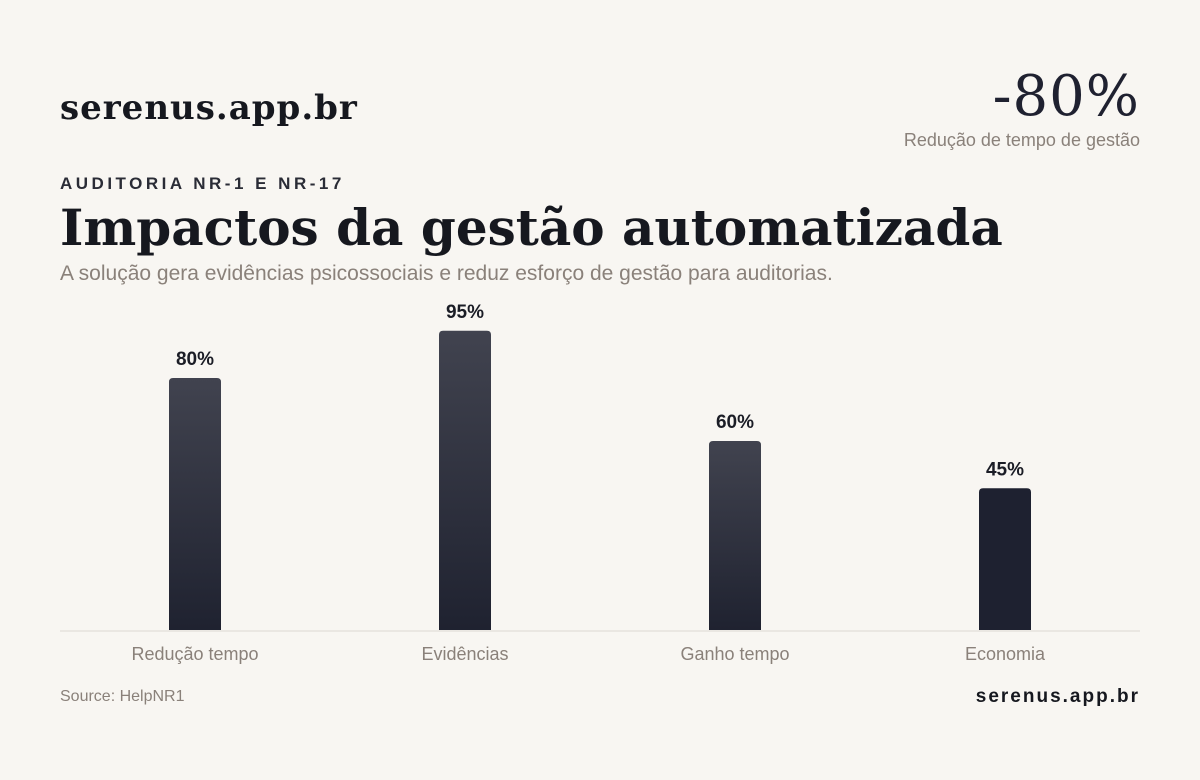 The width and height of the screenshot is (1200, 780). What do you see at coordinates (209, 108) in the screenshot?
I see `brand-logo-text: serenus.app.br` at bounding box center [209, 108].